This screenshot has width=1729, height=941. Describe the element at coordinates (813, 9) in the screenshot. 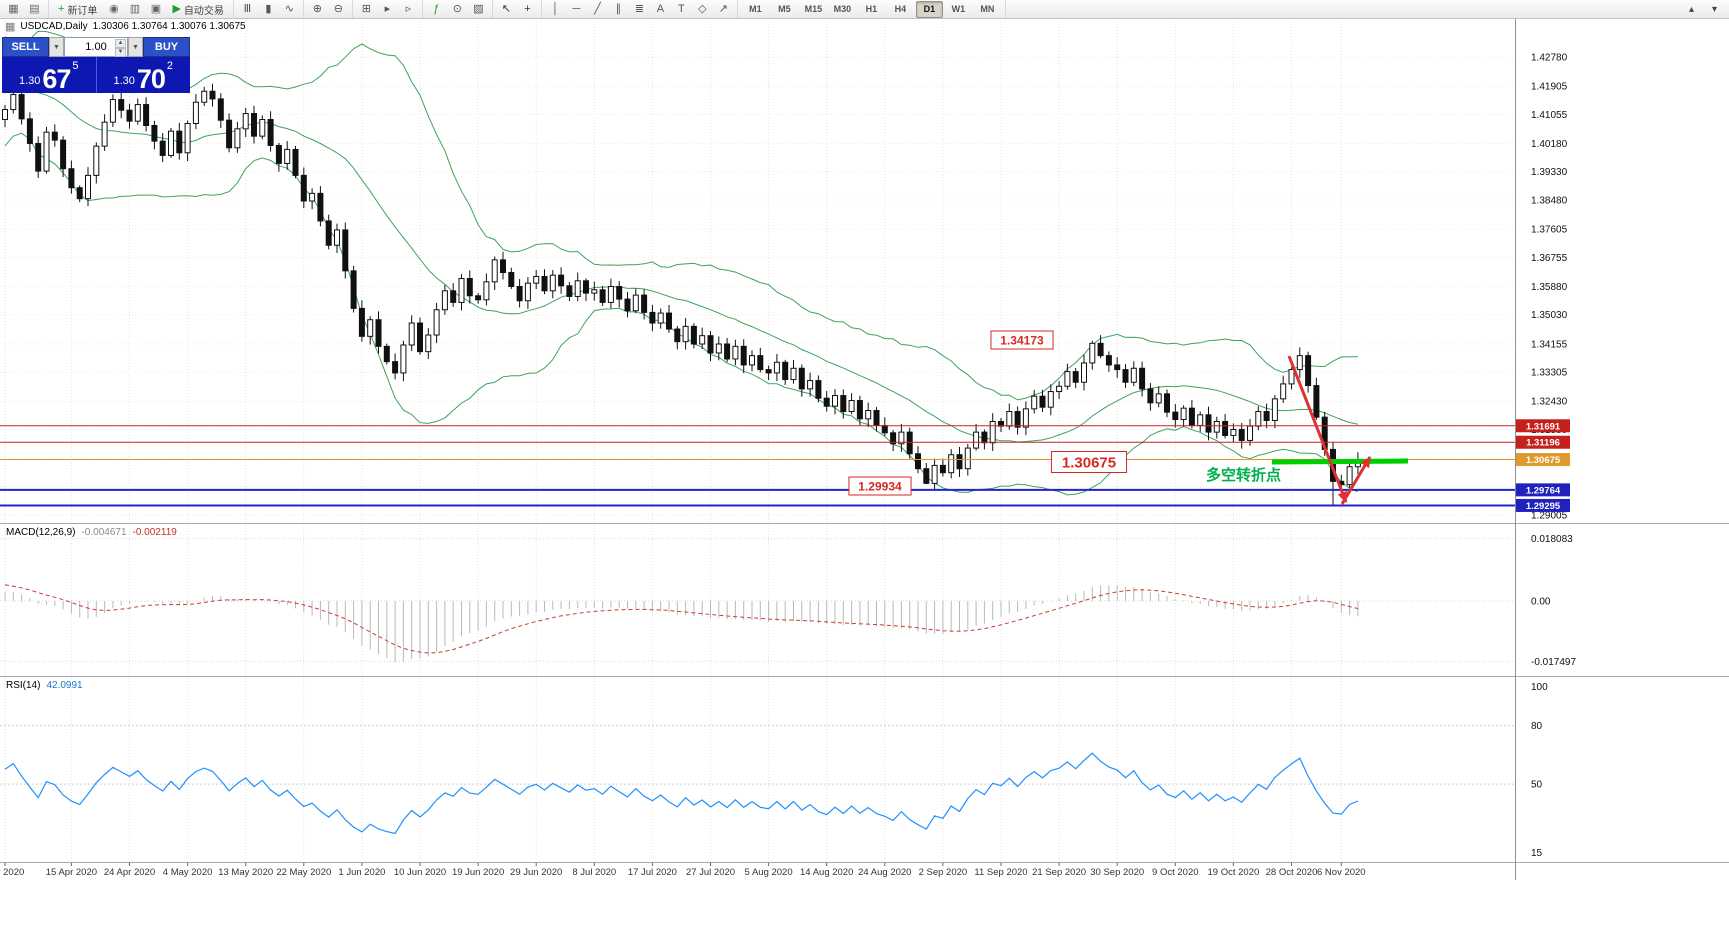

I see `tf-m15: M15` at that location.